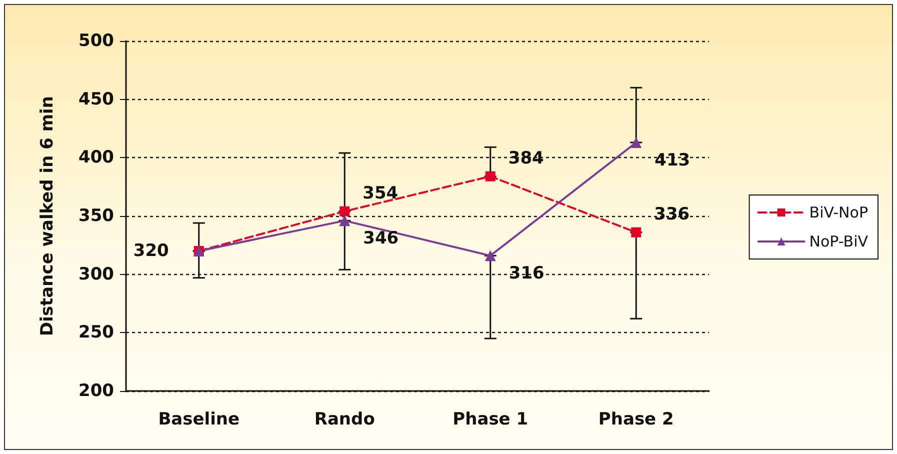 The height and width of the screenshot is (454, 897). What do you see at coordinates (48, 216) in the screenshot?
I see `y-axis-title: Distance walked in 6 min` at bounding box center [48, 216].